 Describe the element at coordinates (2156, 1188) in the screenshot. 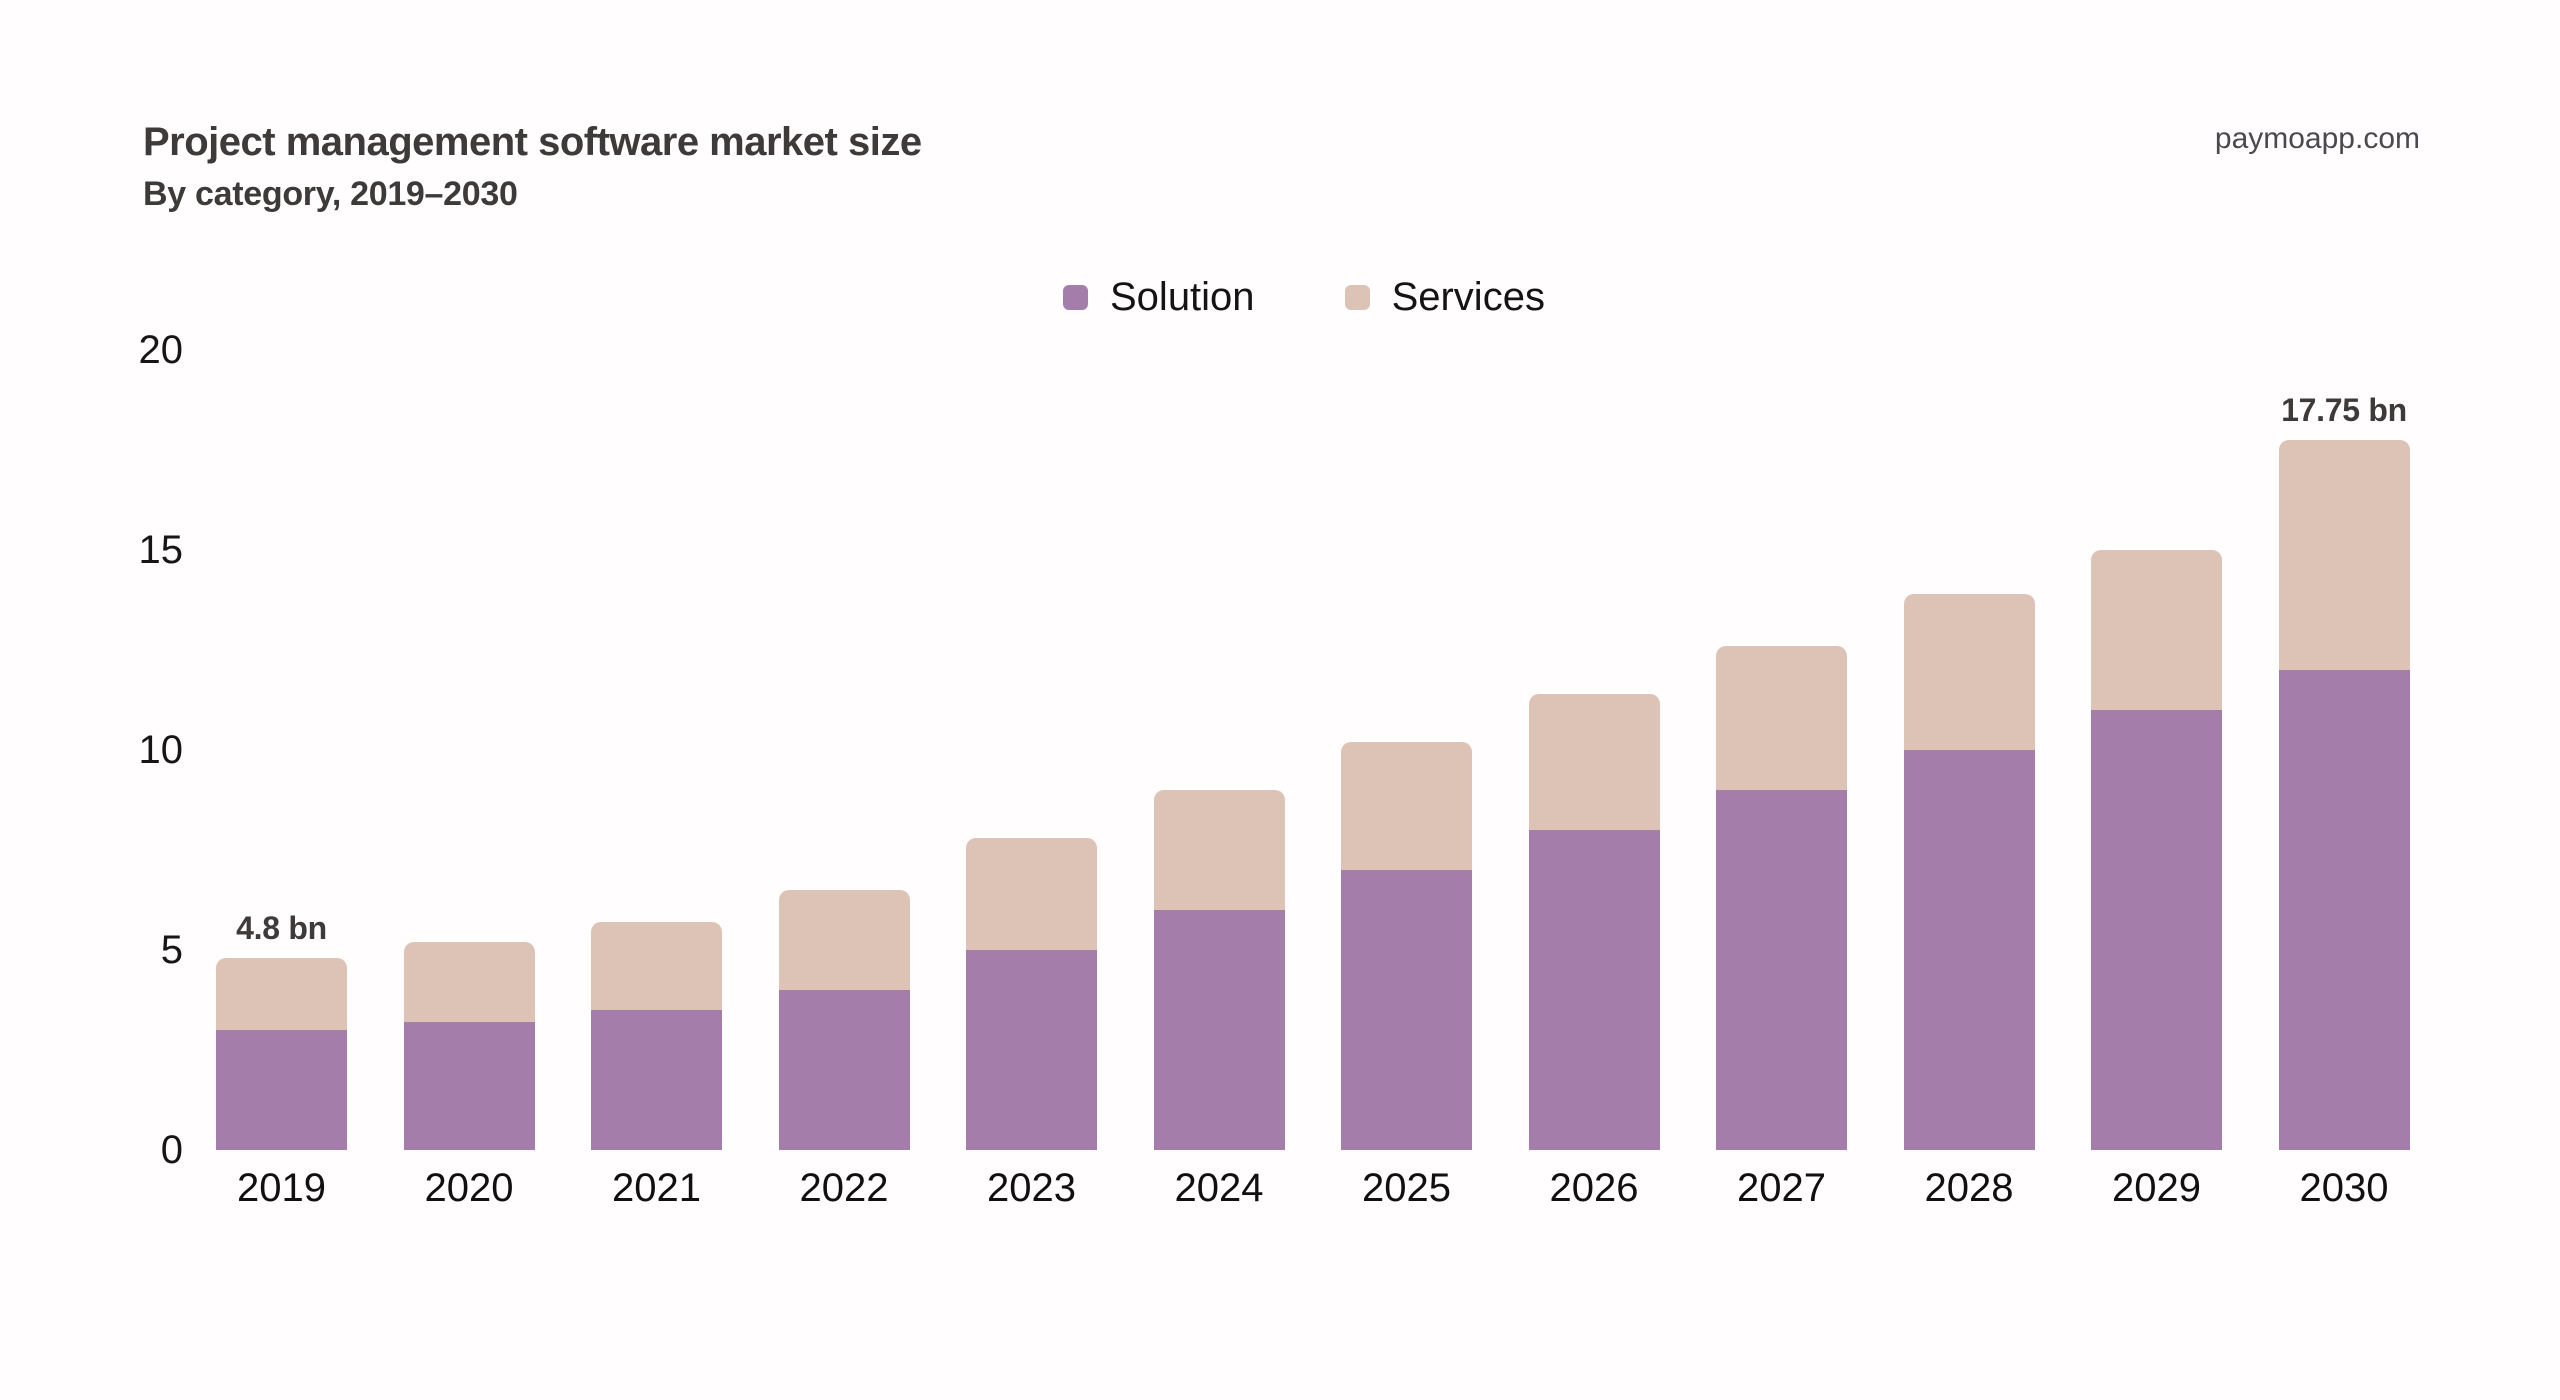

I see `x-axis-label-2029: 2029` at that location.